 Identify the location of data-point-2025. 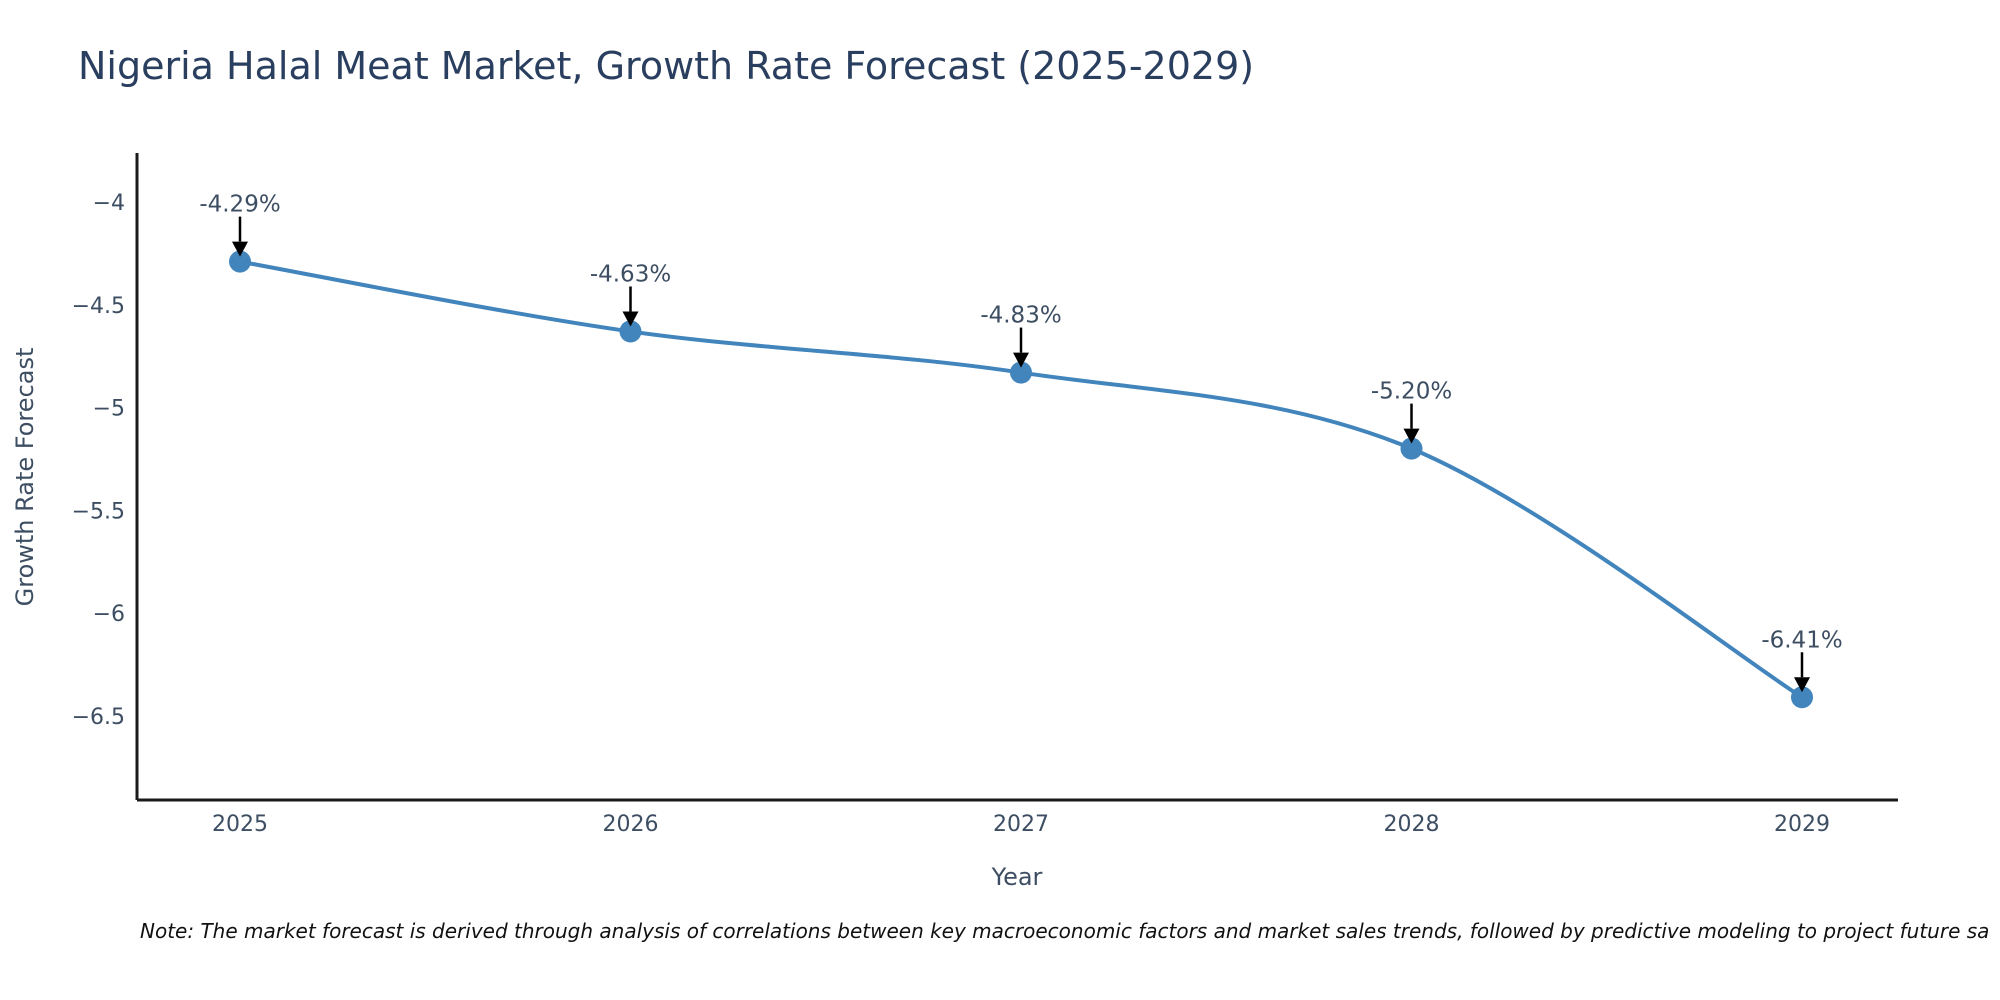
(240, 261).